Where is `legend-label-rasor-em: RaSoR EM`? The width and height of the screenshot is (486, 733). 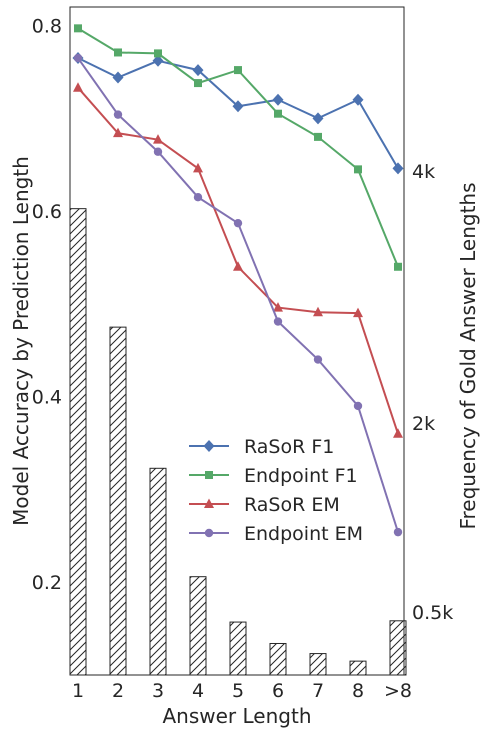
legend-label-rasor-em: RaSoR EM is located at coordinates (292, 505).